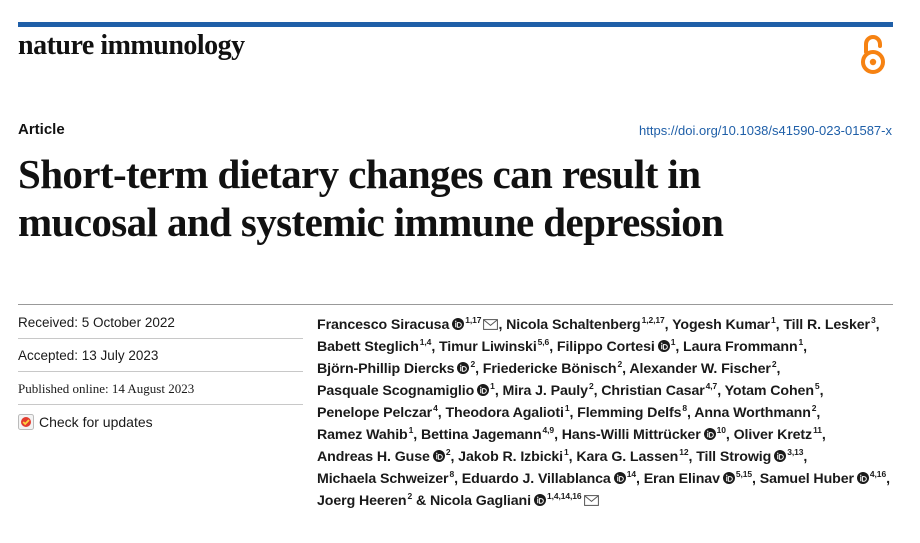  Describe the element at coordinates (752, 413) in the screenshot. I see `author-name: Anna Worthmann` at that location.